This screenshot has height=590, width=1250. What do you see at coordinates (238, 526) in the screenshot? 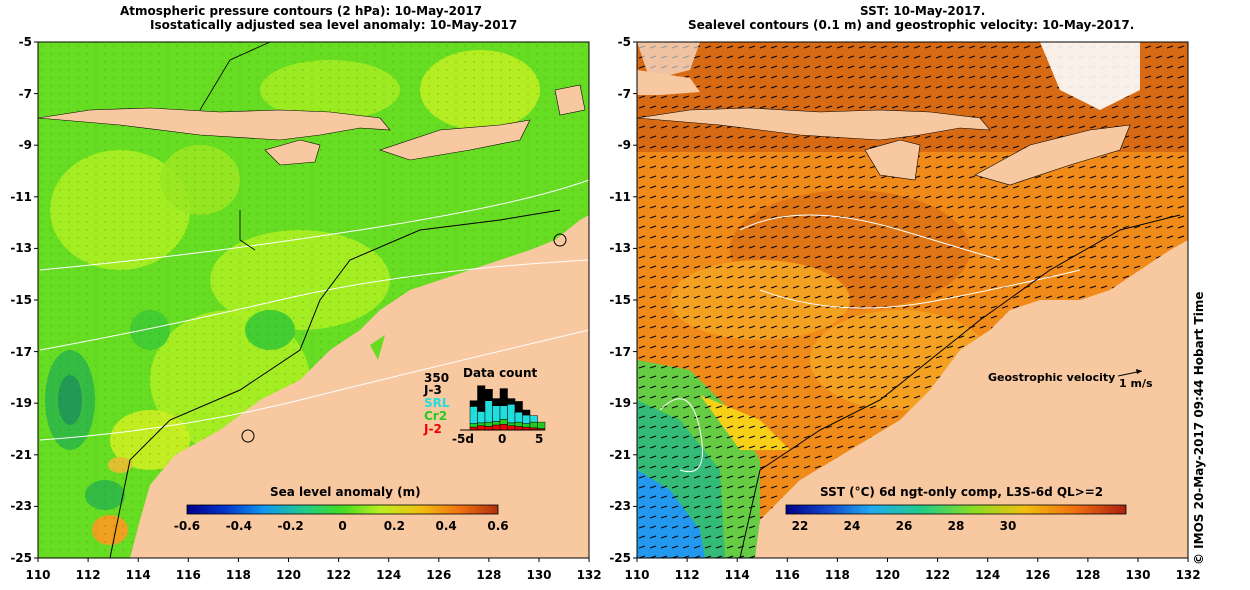
I see `sla-colorbar-tick: -0.4` at bounding box center [238, 526].